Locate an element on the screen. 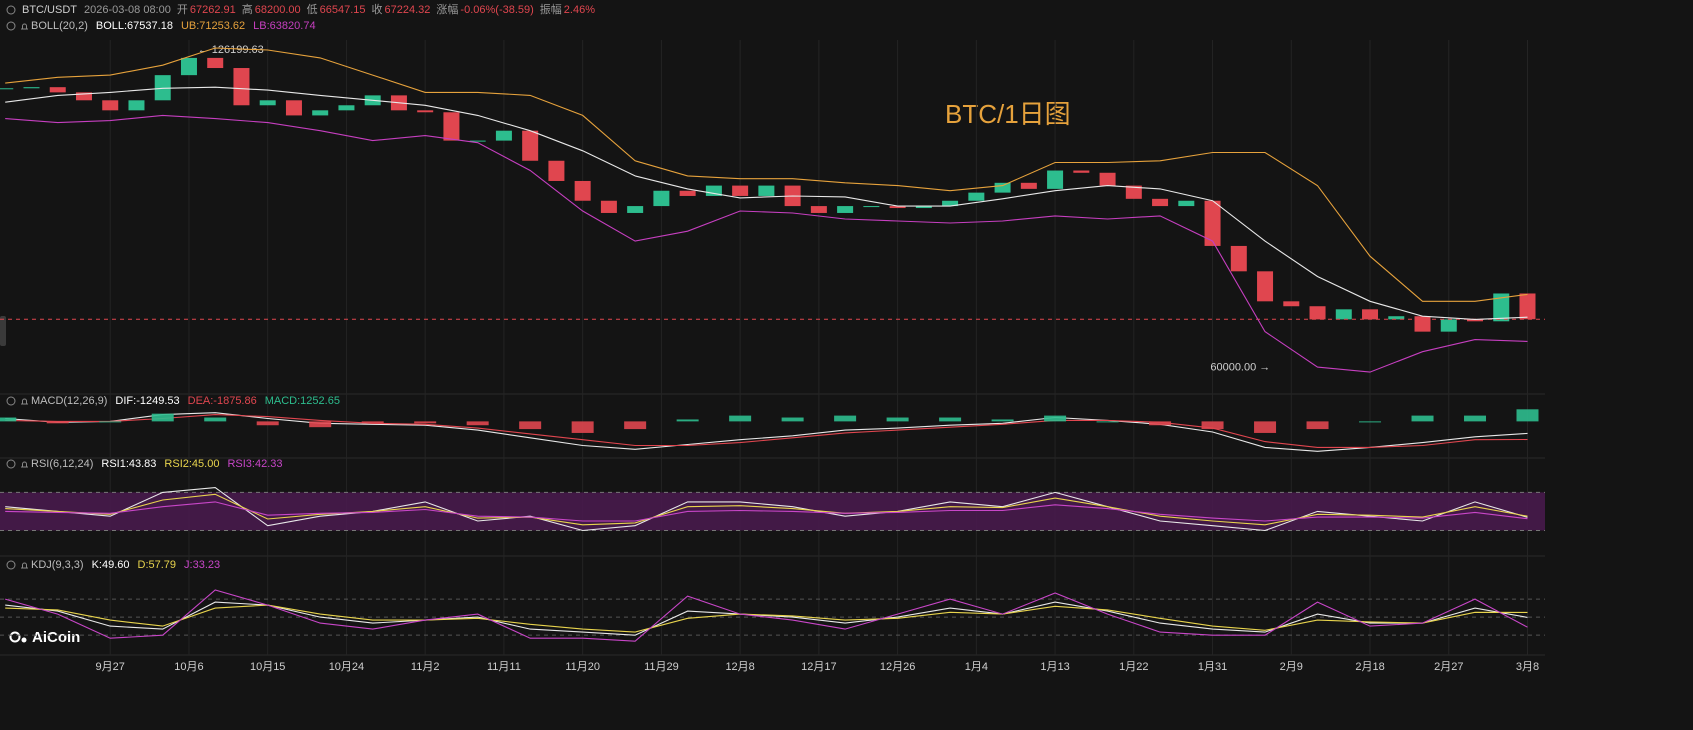  legend-entry: K:49.60 is located at coordinates (111, 565).